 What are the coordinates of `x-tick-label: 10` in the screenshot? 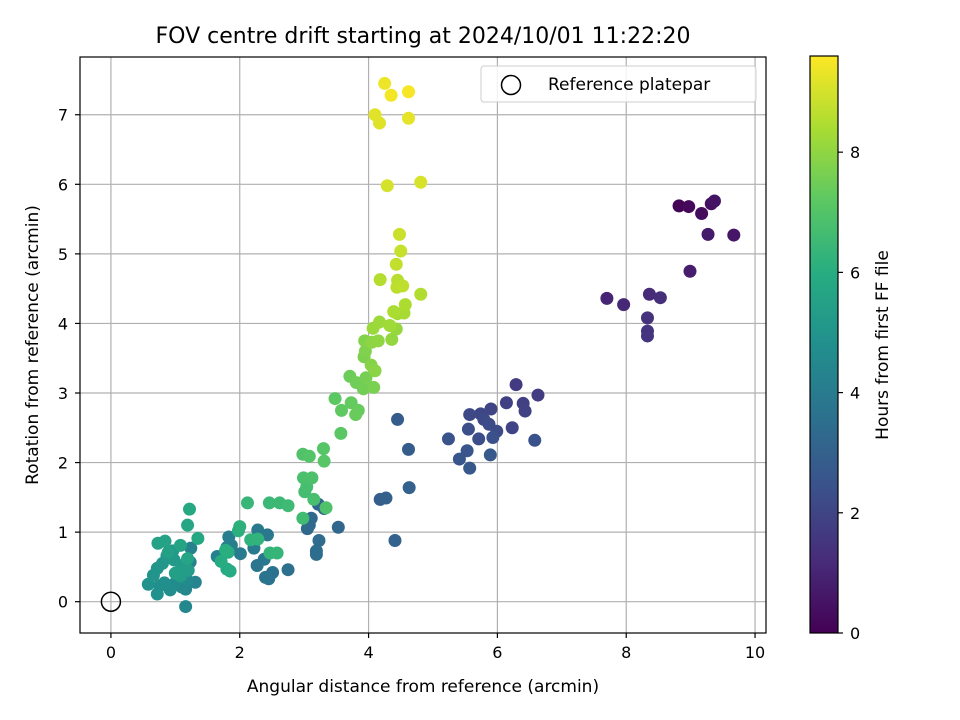 It's located at (755, 652).